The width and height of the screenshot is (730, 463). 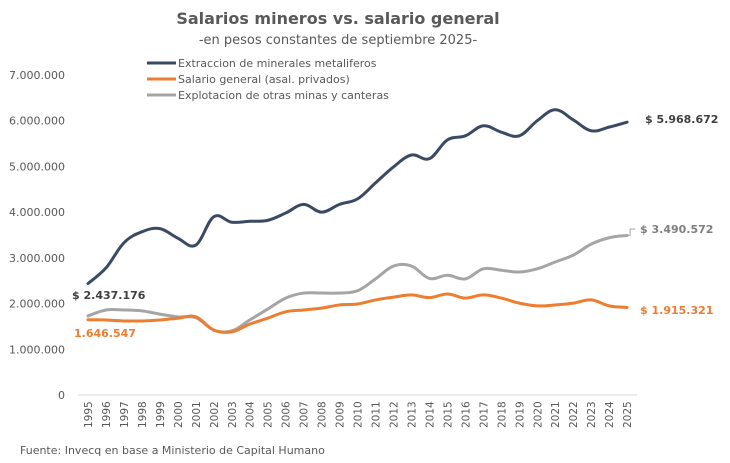 What do you see at coordinates (681, 119) in the screenshot?
I see `data-label-end-metaliferos: $ 5.968.672` at bounding box center [681, 119].